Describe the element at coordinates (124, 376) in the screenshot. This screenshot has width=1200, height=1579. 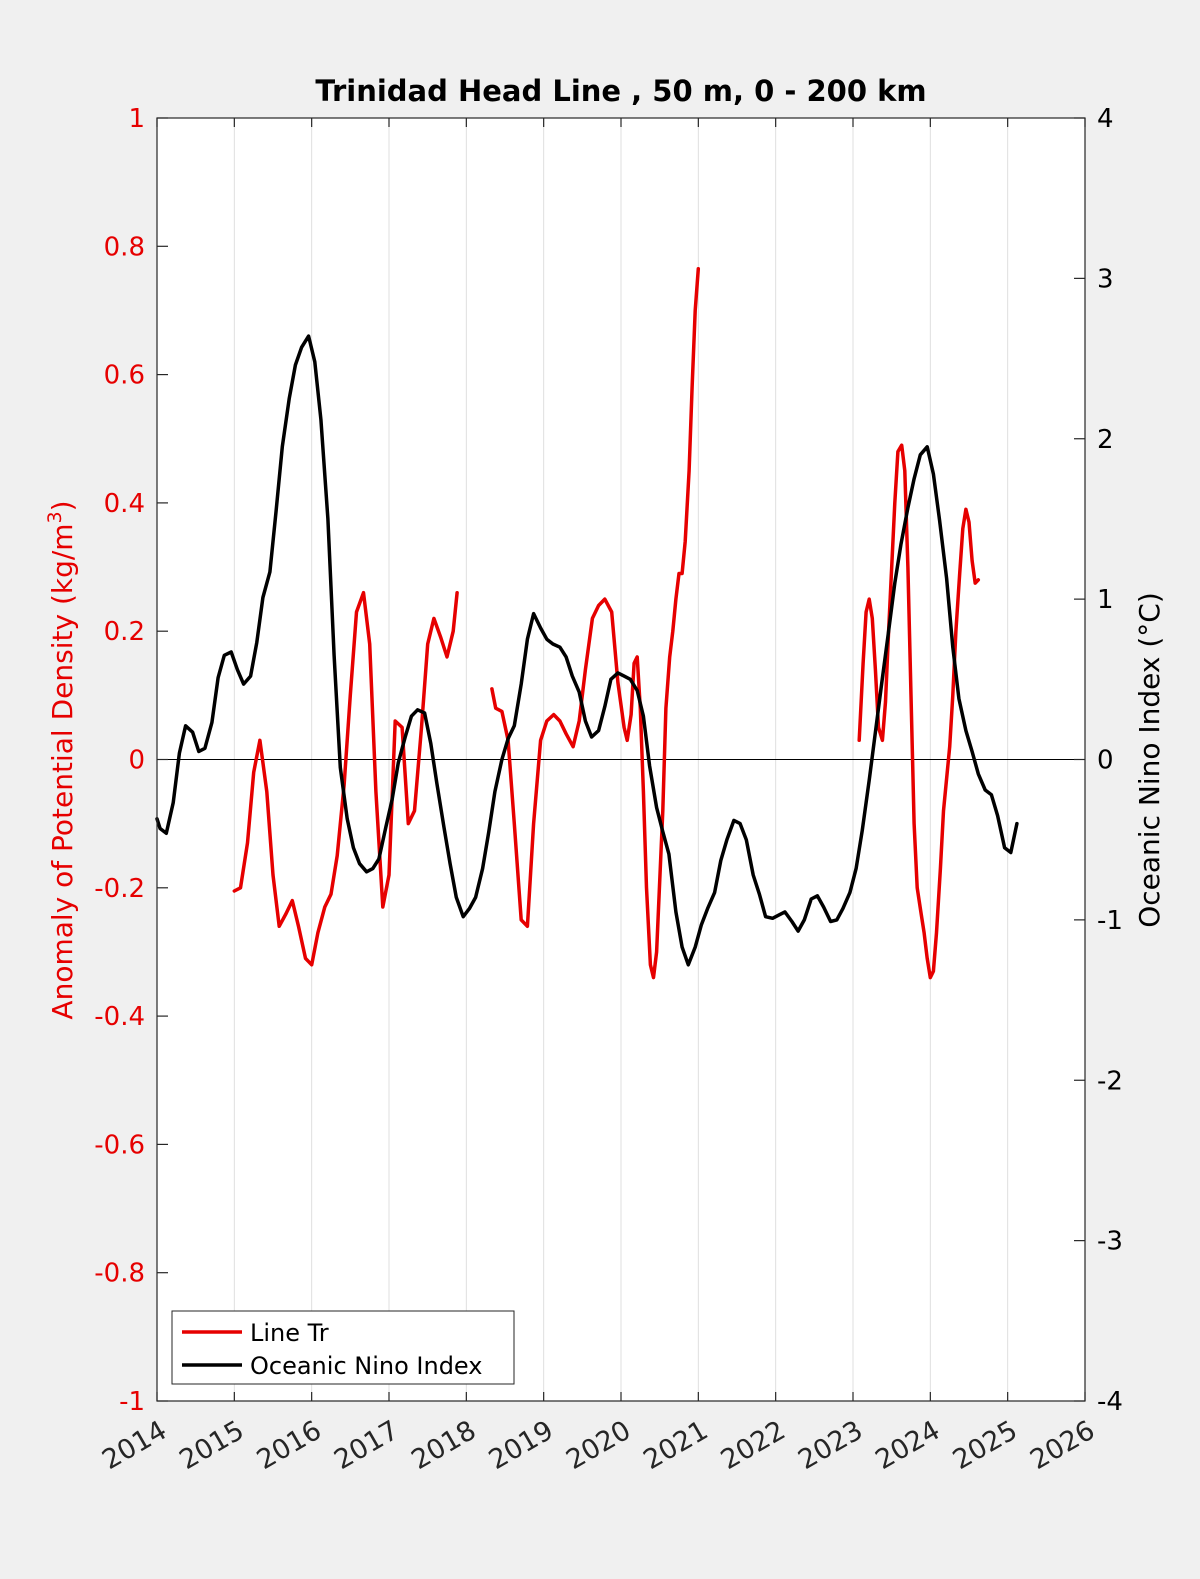
I see `left-tick-label: 0.6` at that location.